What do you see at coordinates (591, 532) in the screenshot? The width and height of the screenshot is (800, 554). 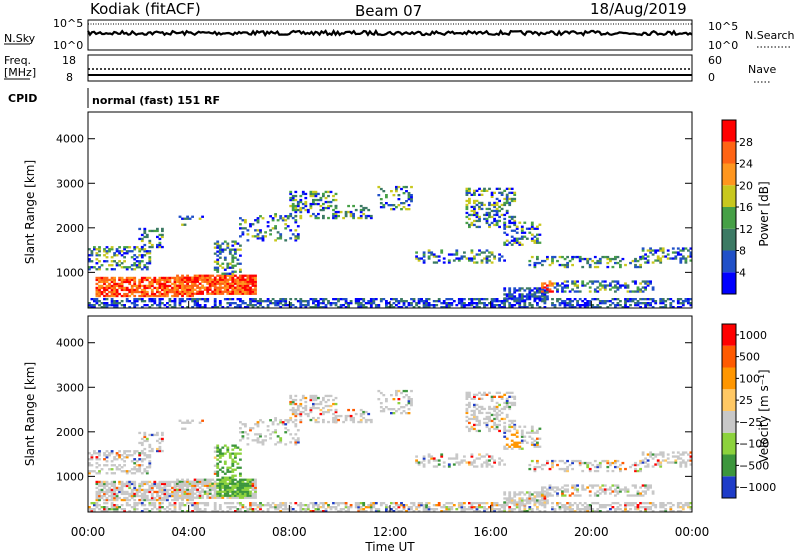 I see `x-tick-label: 20:00` at bounding box center [591, 532].